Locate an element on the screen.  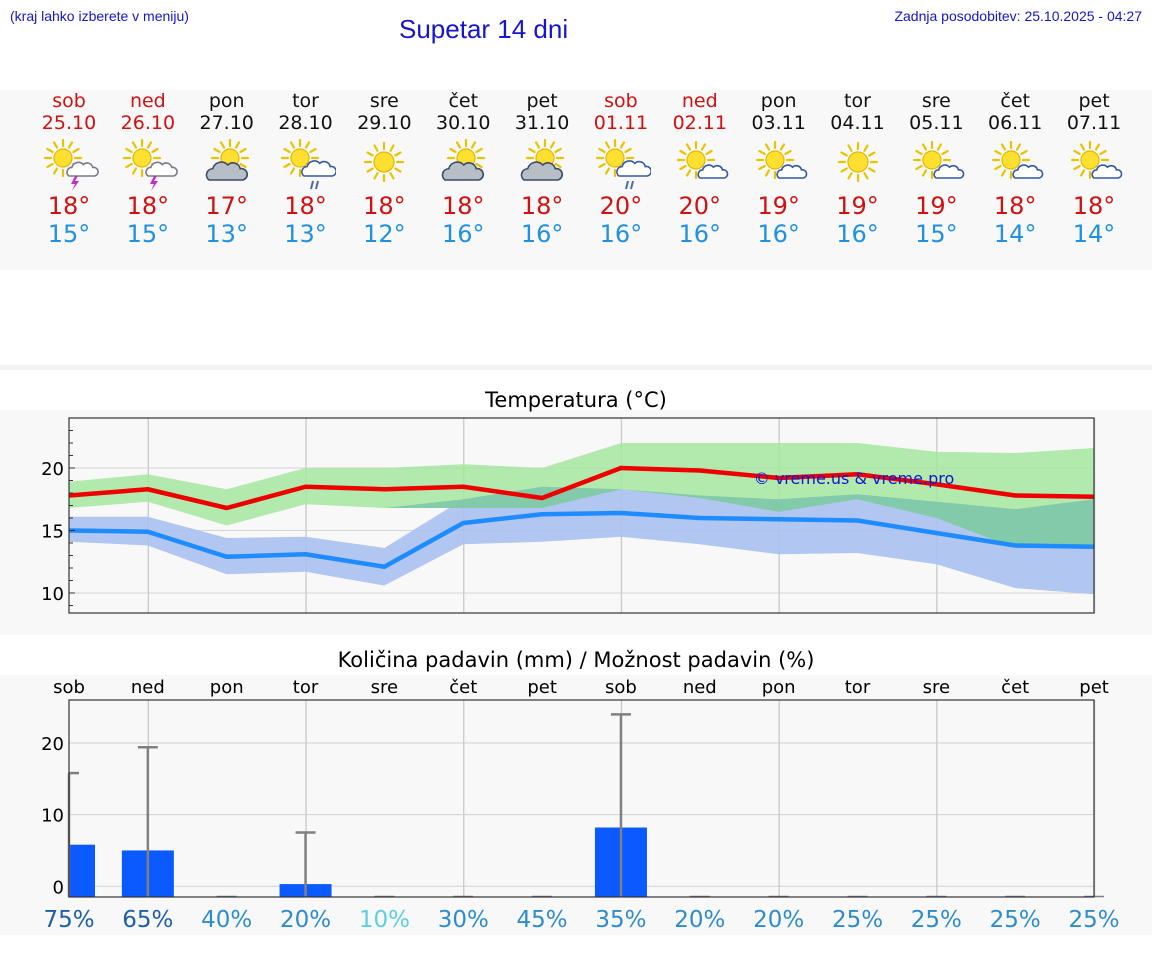
page-title: Supetar 14 dni is located at coordinates (484, 29).